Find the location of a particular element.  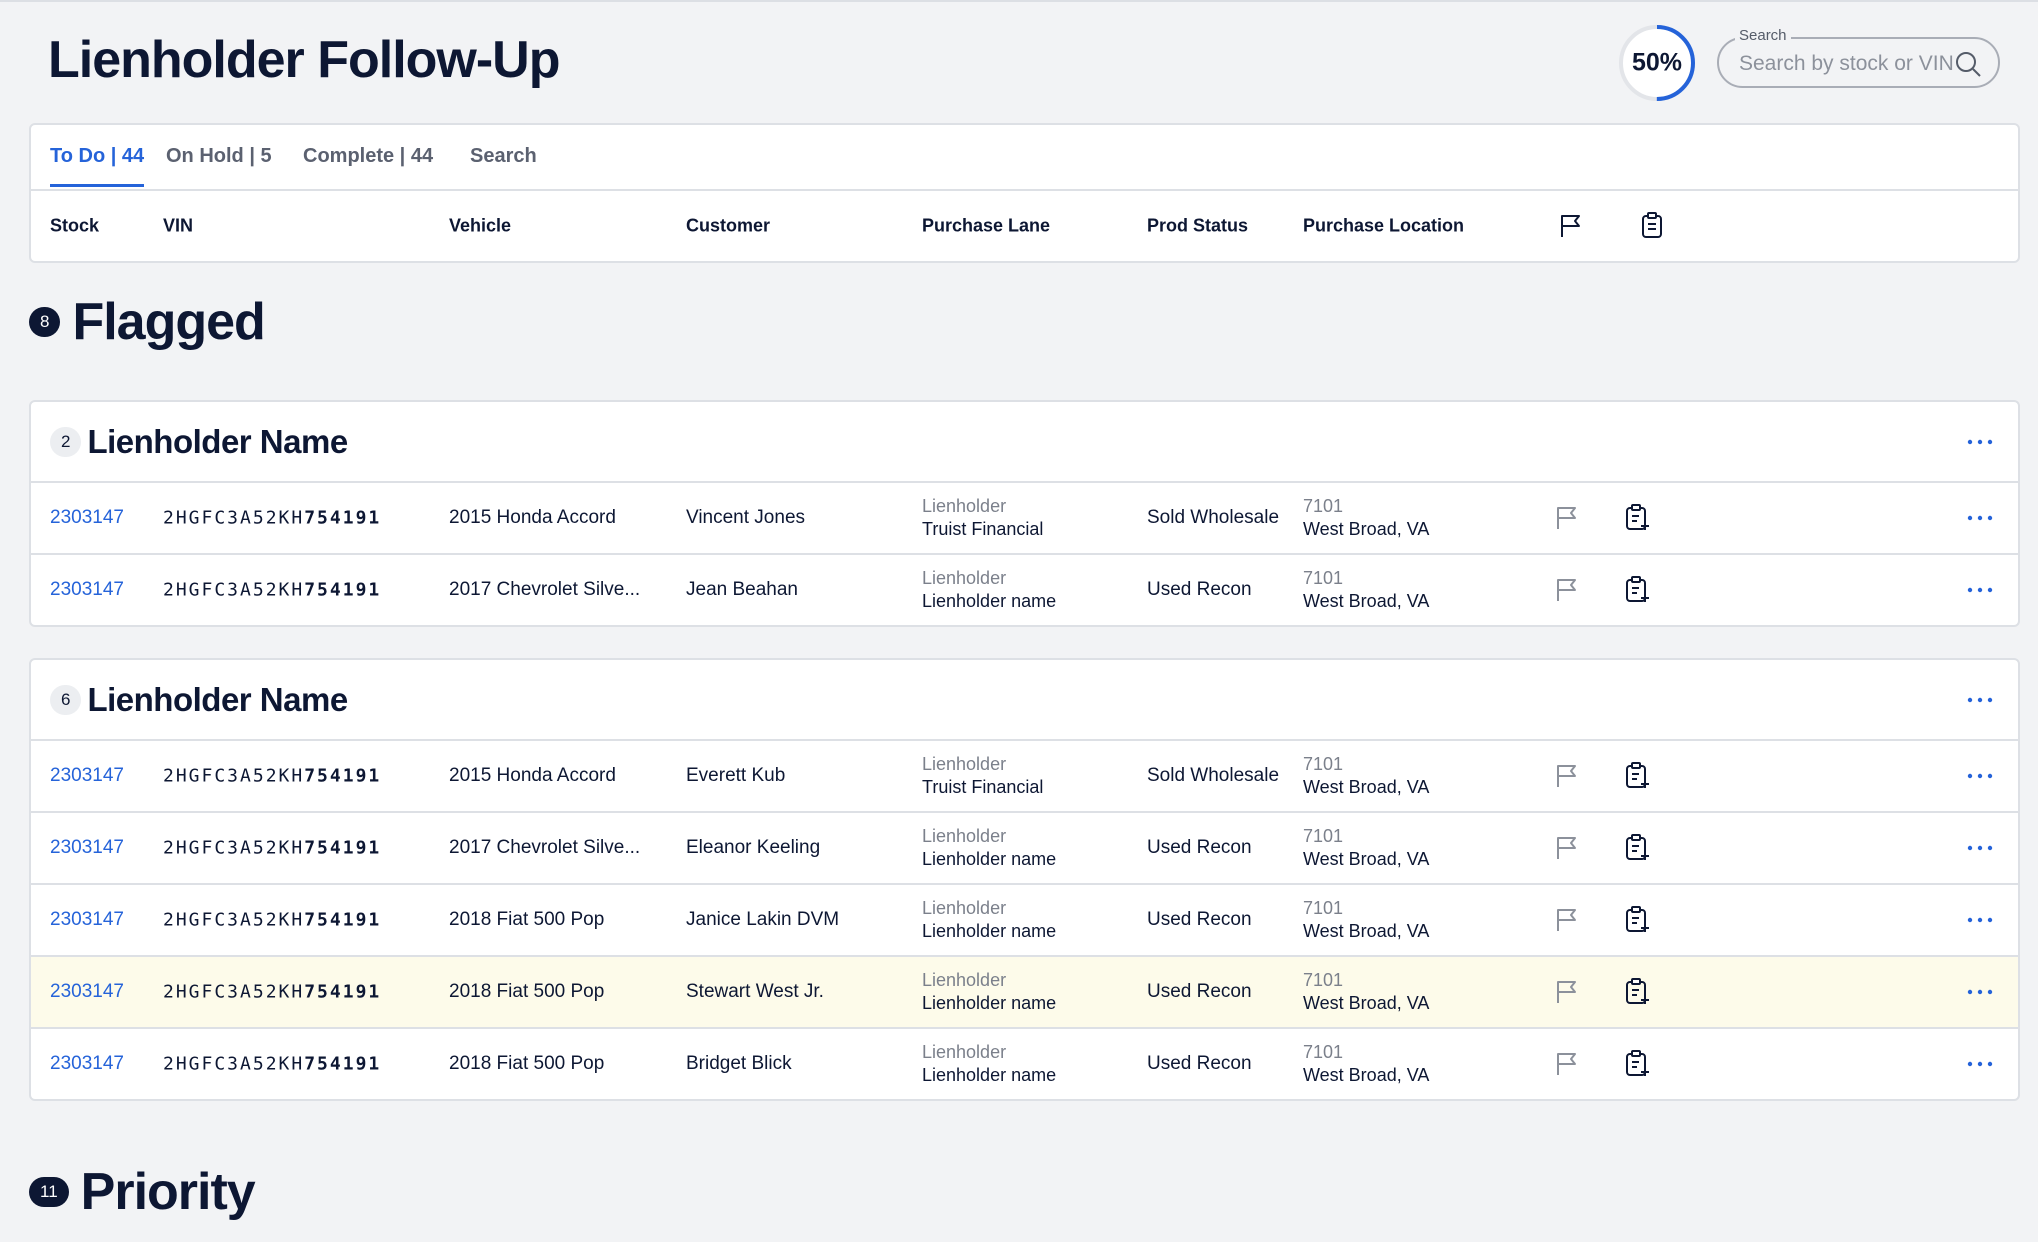

customer: Bridget Blick is located at coordinates (739, 1063).